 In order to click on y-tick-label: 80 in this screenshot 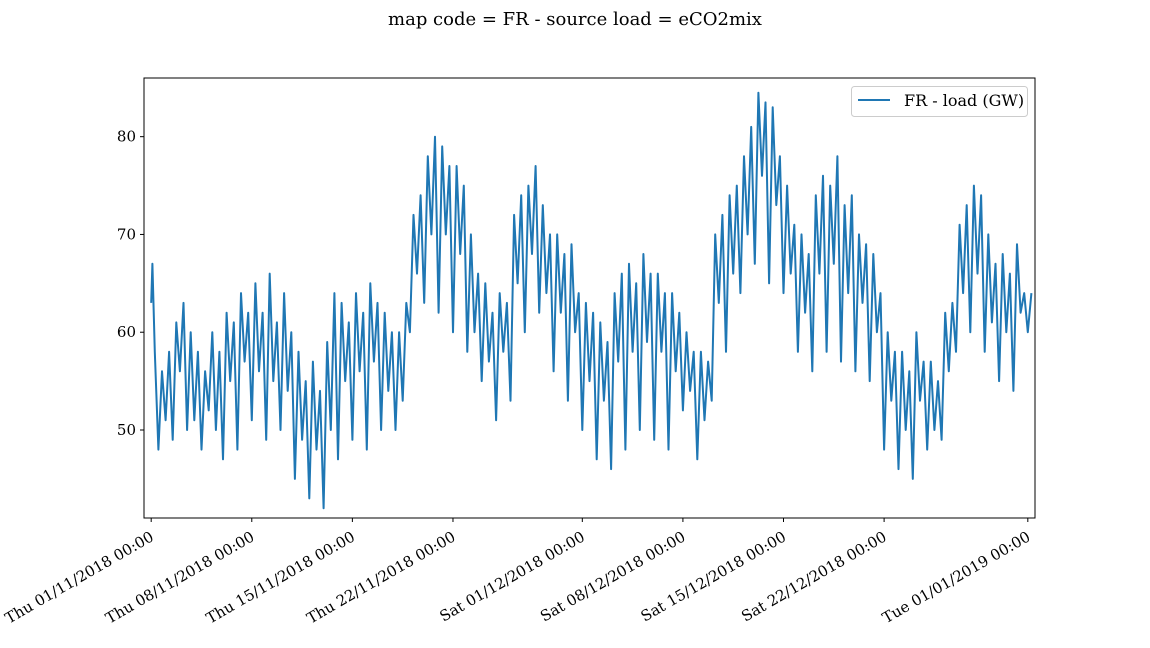, I will do `click(126, 137)`.